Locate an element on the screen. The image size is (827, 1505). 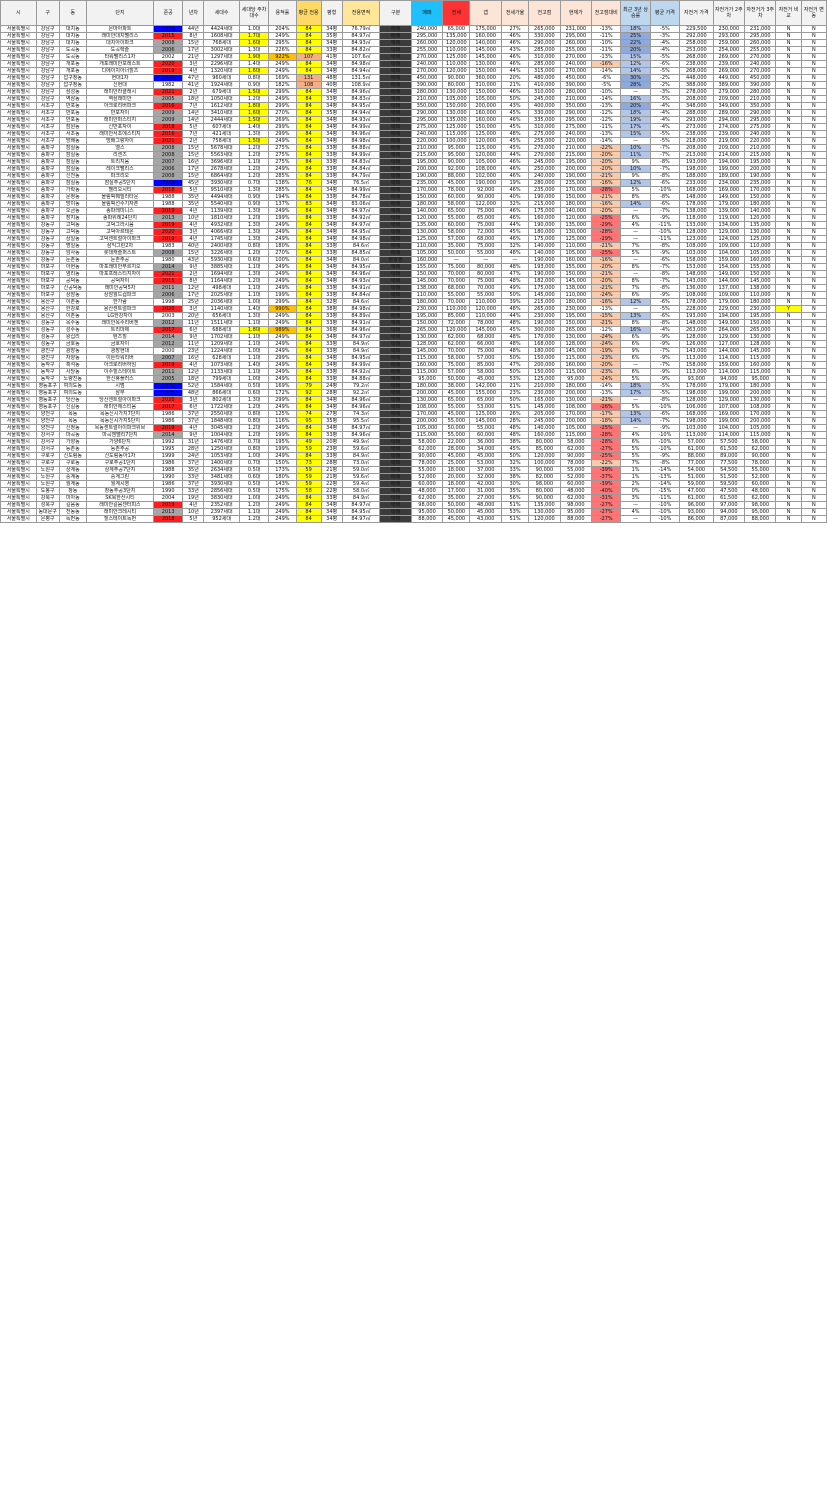
area-cell: 49 is located at coordinates (308, 442).